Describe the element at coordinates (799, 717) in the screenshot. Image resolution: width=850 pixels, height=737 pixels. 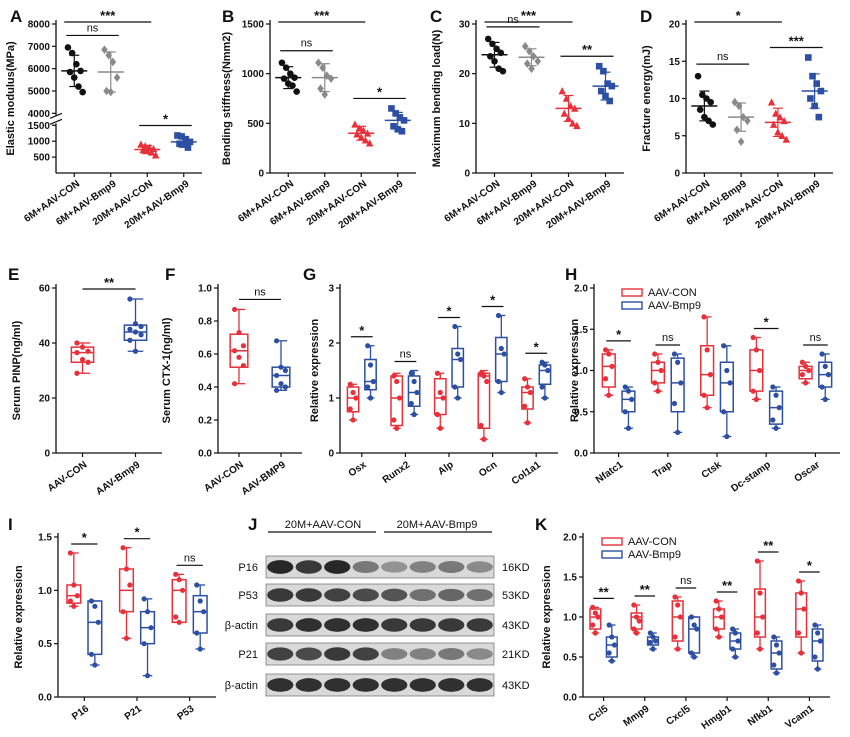
I see `x-tick-label: Vcam1` at that location.